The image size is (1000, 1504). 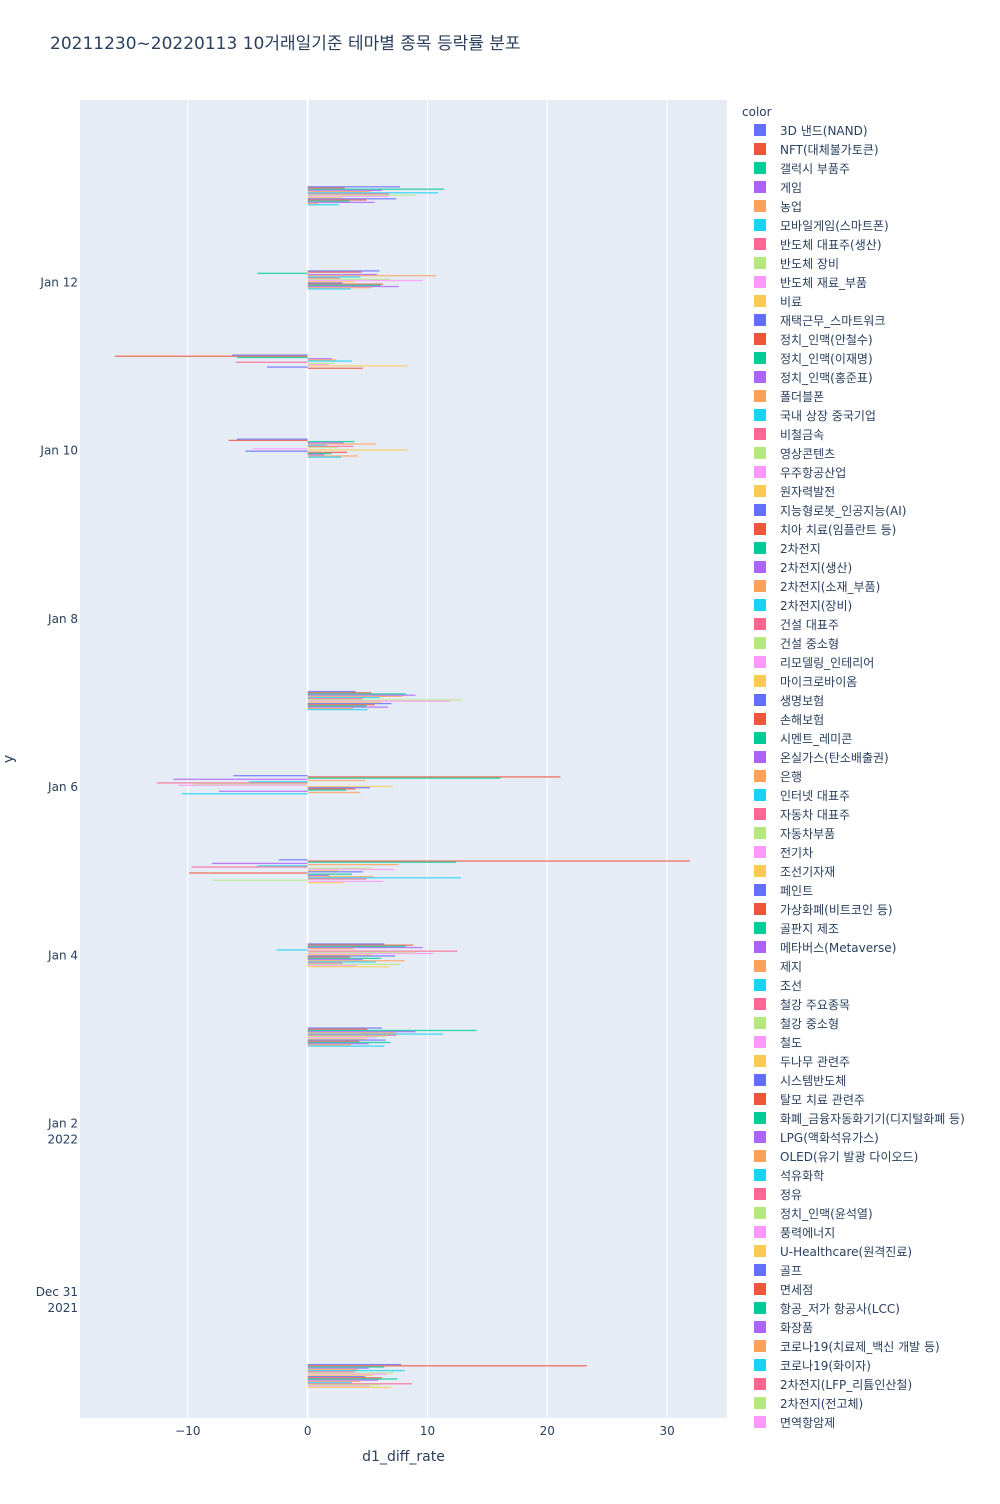 What do you see at coordinates (821, 758) in the screenshot?
I see `legend-item: 온실가스(탄소배출권)` at bounding box center [821, 758].